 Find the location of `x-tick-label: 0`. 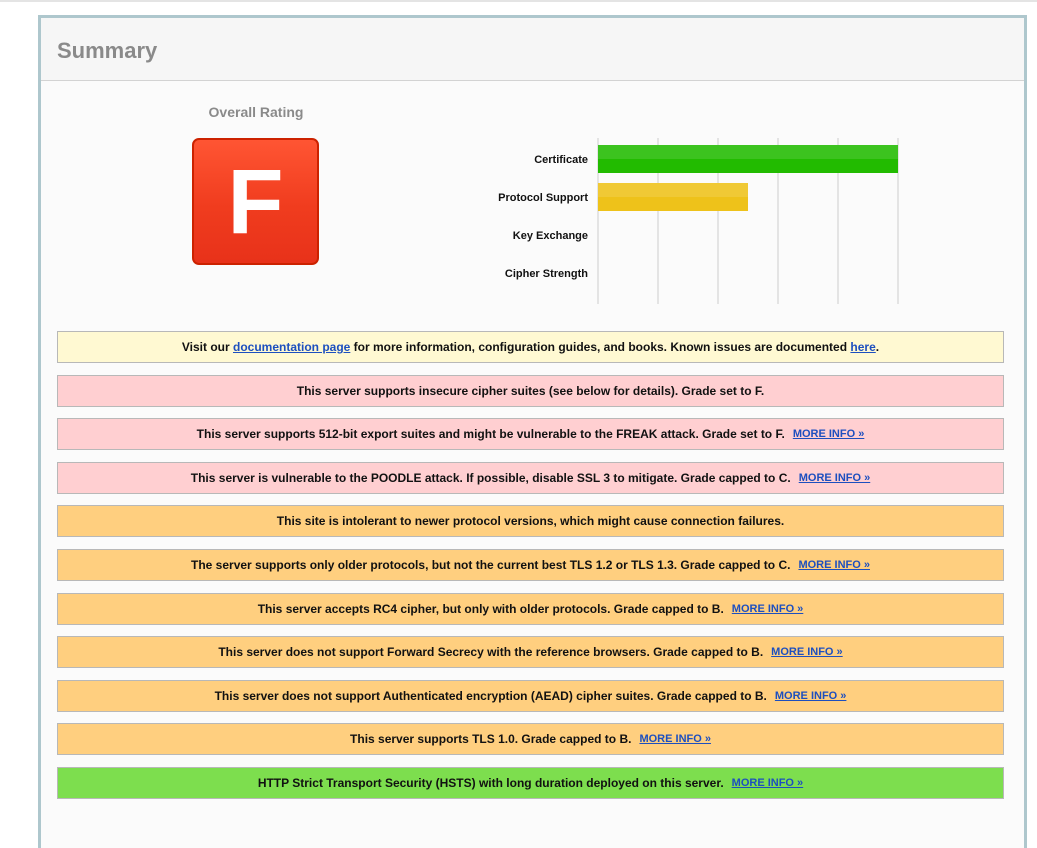

x-tick-label: 0 is located at coordinates (598, 307).